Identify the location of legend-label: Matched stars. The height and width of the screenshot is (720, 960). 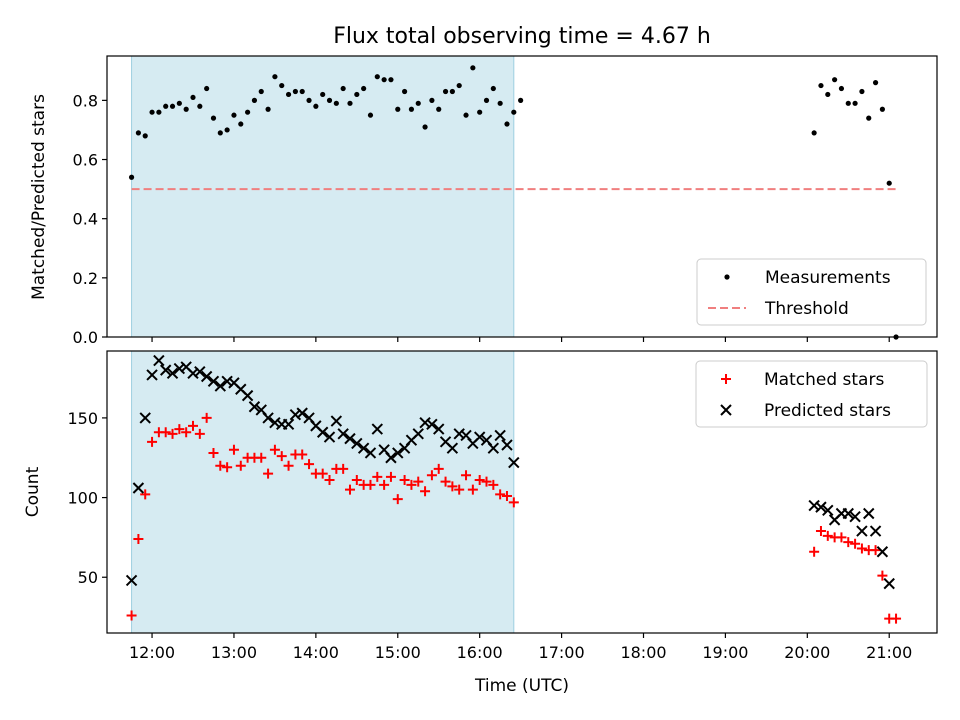
(824, 380).